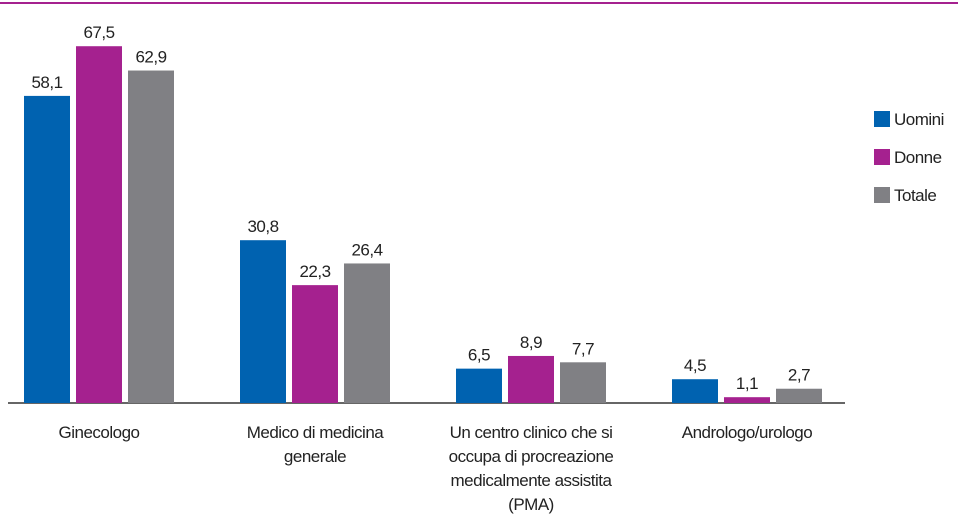  Describe the element at coordinates (799, 375) in the screenshot. I see `data-label: 2,7` at that location.